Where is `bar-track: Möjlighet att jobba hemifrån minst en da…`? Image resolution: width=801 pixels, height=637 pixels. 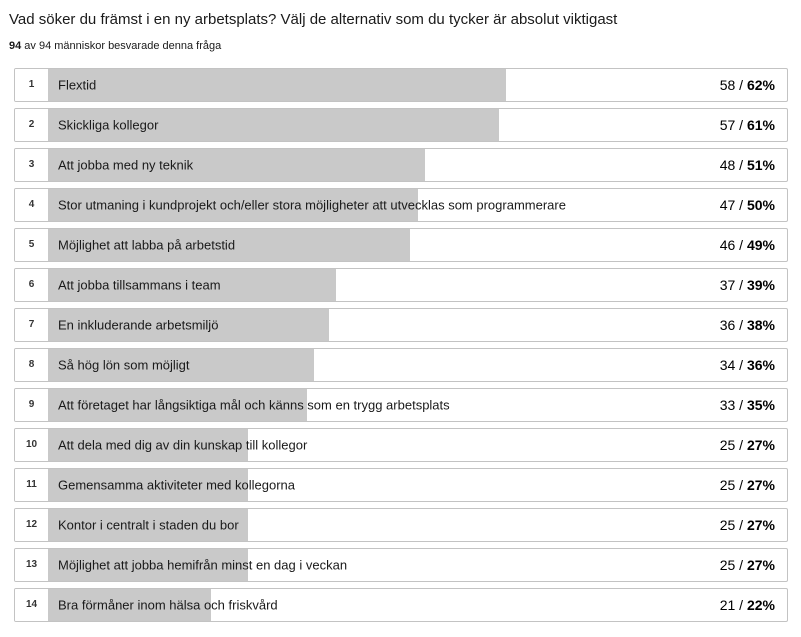 bar-track: Möjlighet att jobba hemifrån minst en da… is located at coordinates (417, 564).